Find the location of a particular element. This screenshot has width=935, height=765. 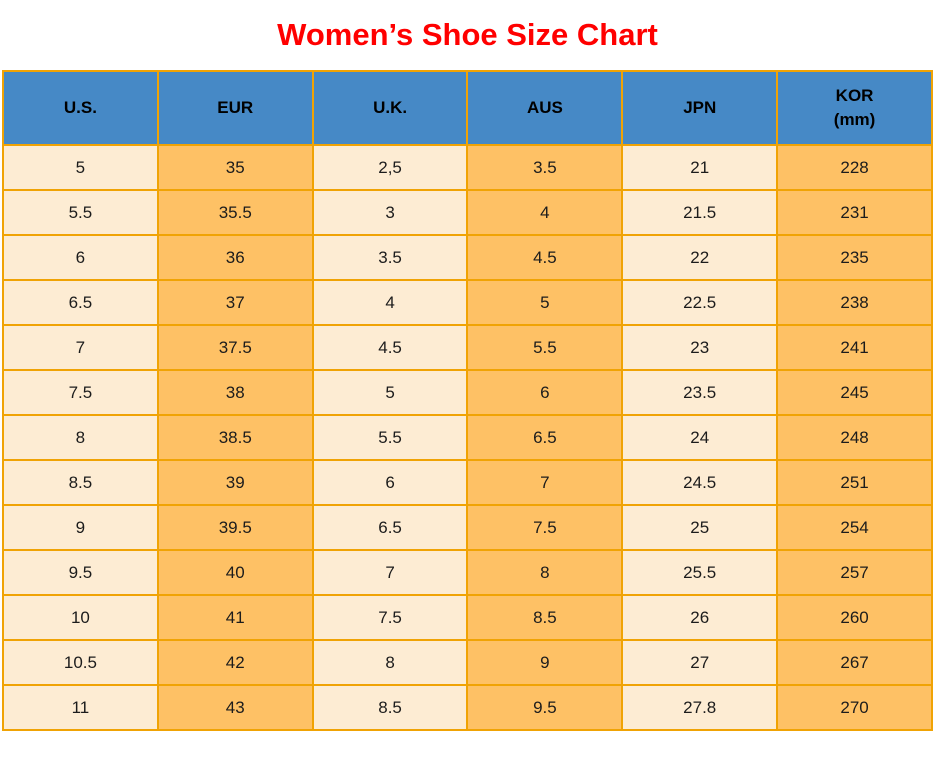

header-row: U.S. EUR U.K. AUS JPN KOR (mm) is located at coordinates (467, 108).